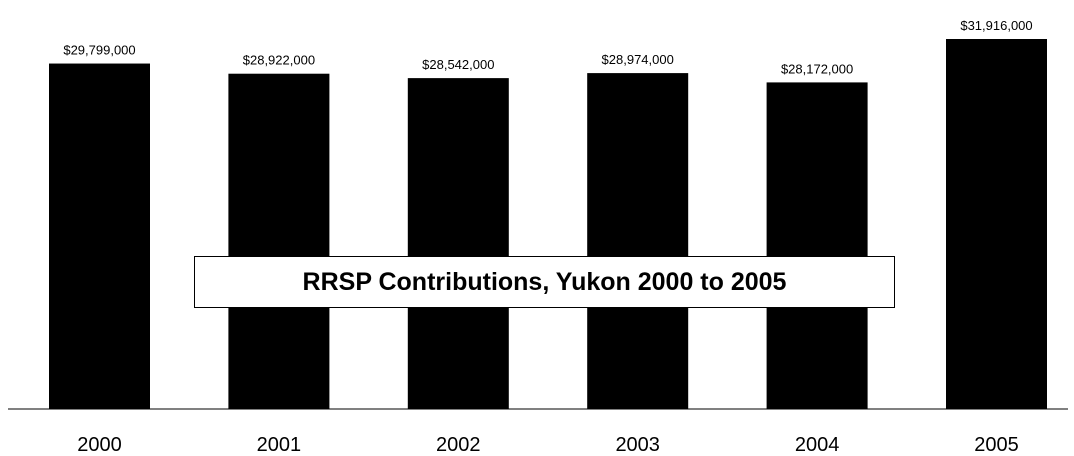  What do you see at coordinates (996, 25) in the screenshot?
I see `data-label-2005: $31,916,000` at bounding box center [996, 25].